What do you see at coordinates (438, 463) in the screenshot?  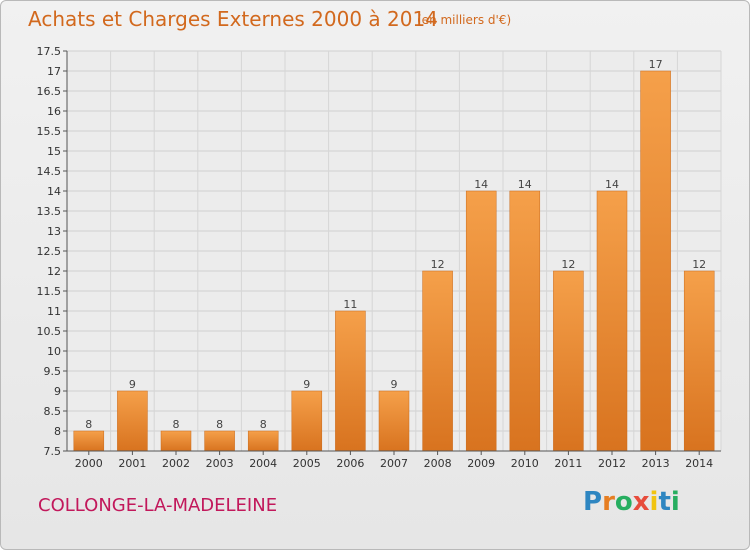 I see `x-tick-label-2008: 2008` at bounding box center [438, 463].